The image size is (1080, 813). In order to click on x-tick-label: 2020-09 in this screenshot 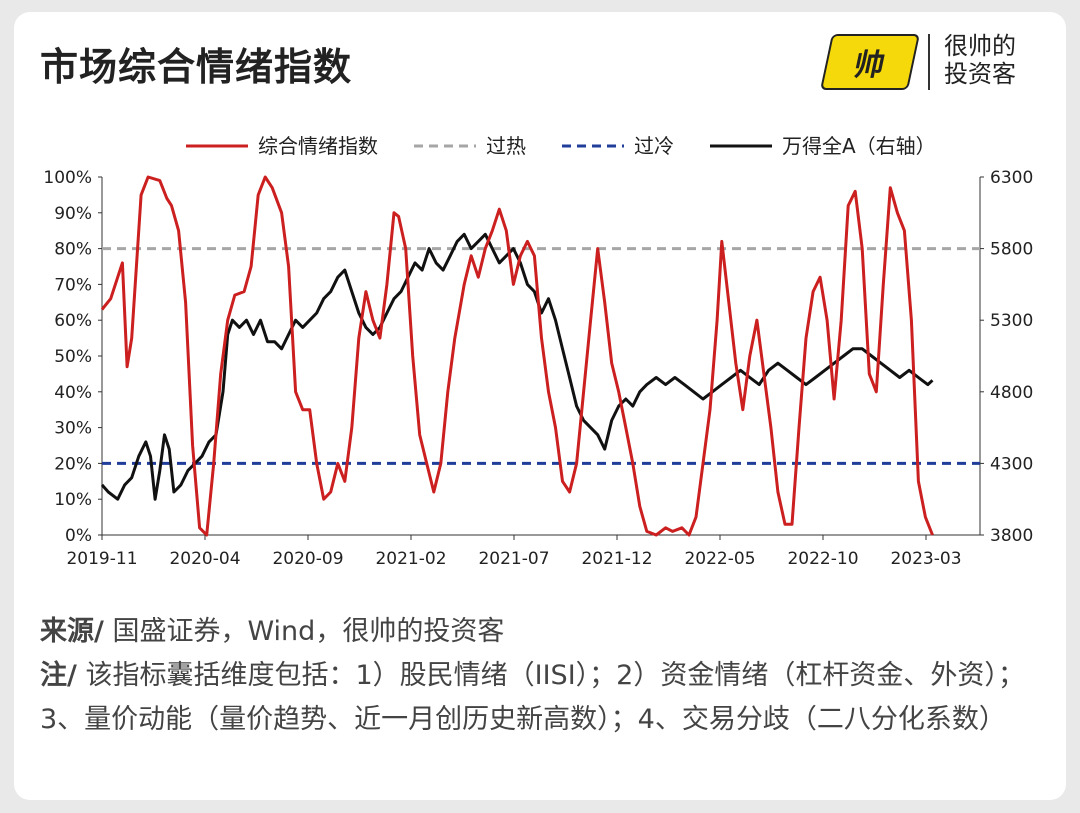, I will do `click(307, 559)`.